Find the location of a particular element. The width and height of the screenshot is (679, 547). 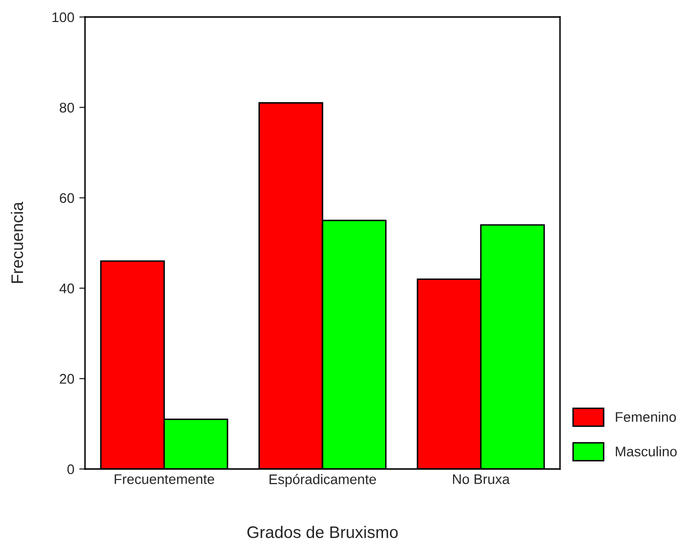

y-tick-label: 100 is located at coordinates (63, 17).